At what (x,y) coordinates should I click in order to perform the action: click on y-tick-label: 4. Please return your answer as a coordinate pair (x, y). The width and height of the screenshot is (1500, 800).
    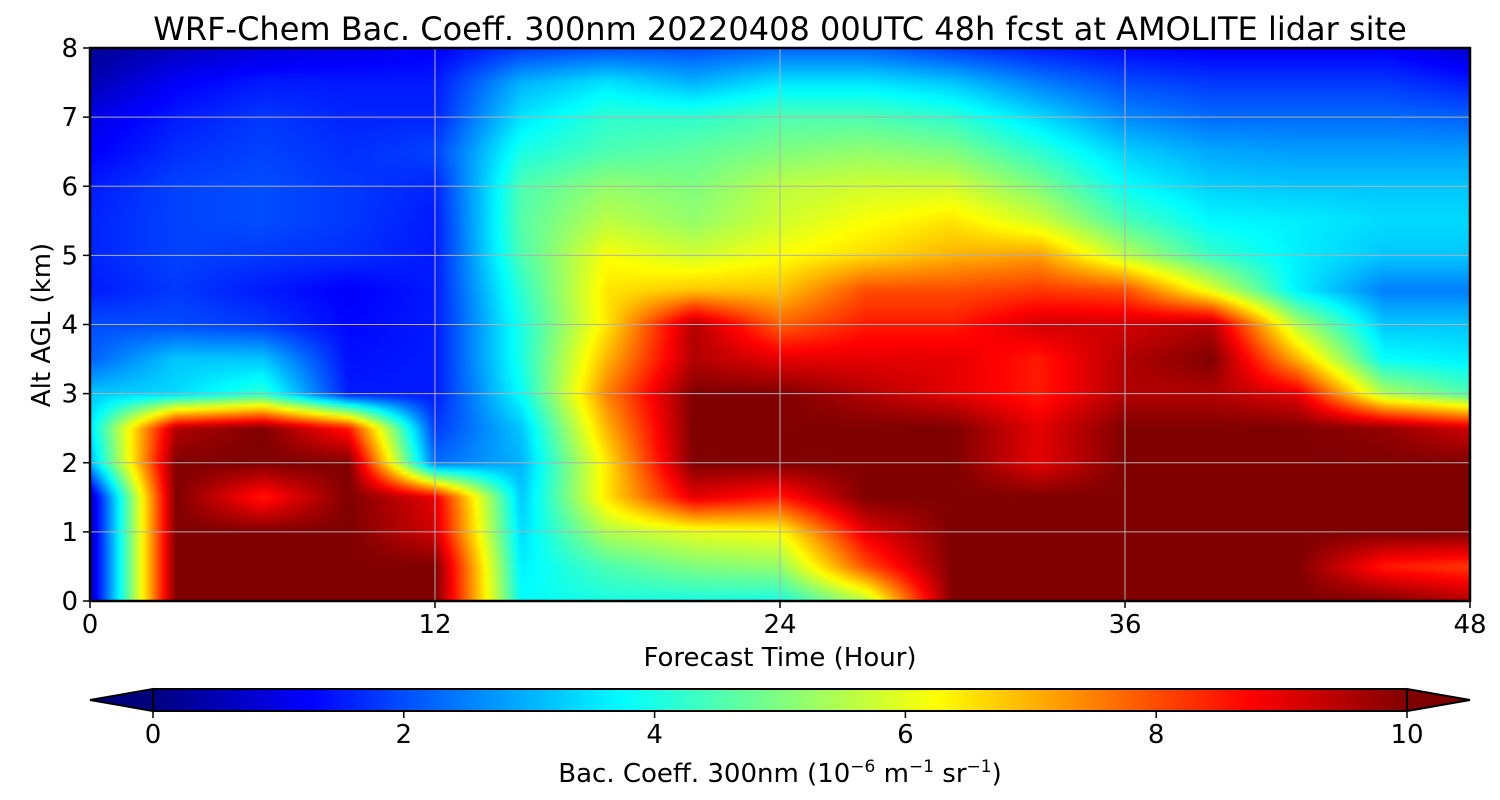
    Looking at the image, I should click on (69, 326).